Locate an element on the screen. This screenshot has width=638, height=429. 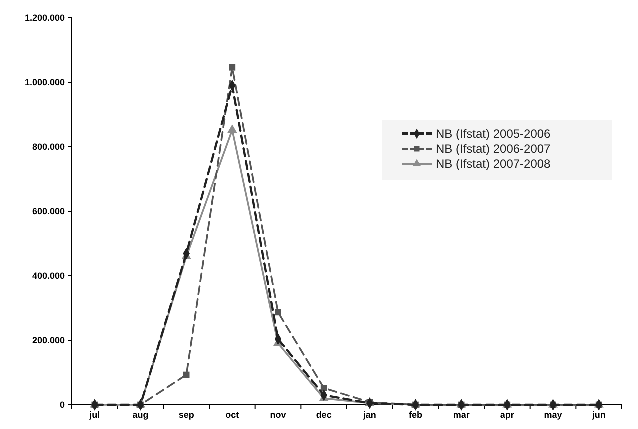
y-tick-label: 600.000 is located at coordinates (48, 211).